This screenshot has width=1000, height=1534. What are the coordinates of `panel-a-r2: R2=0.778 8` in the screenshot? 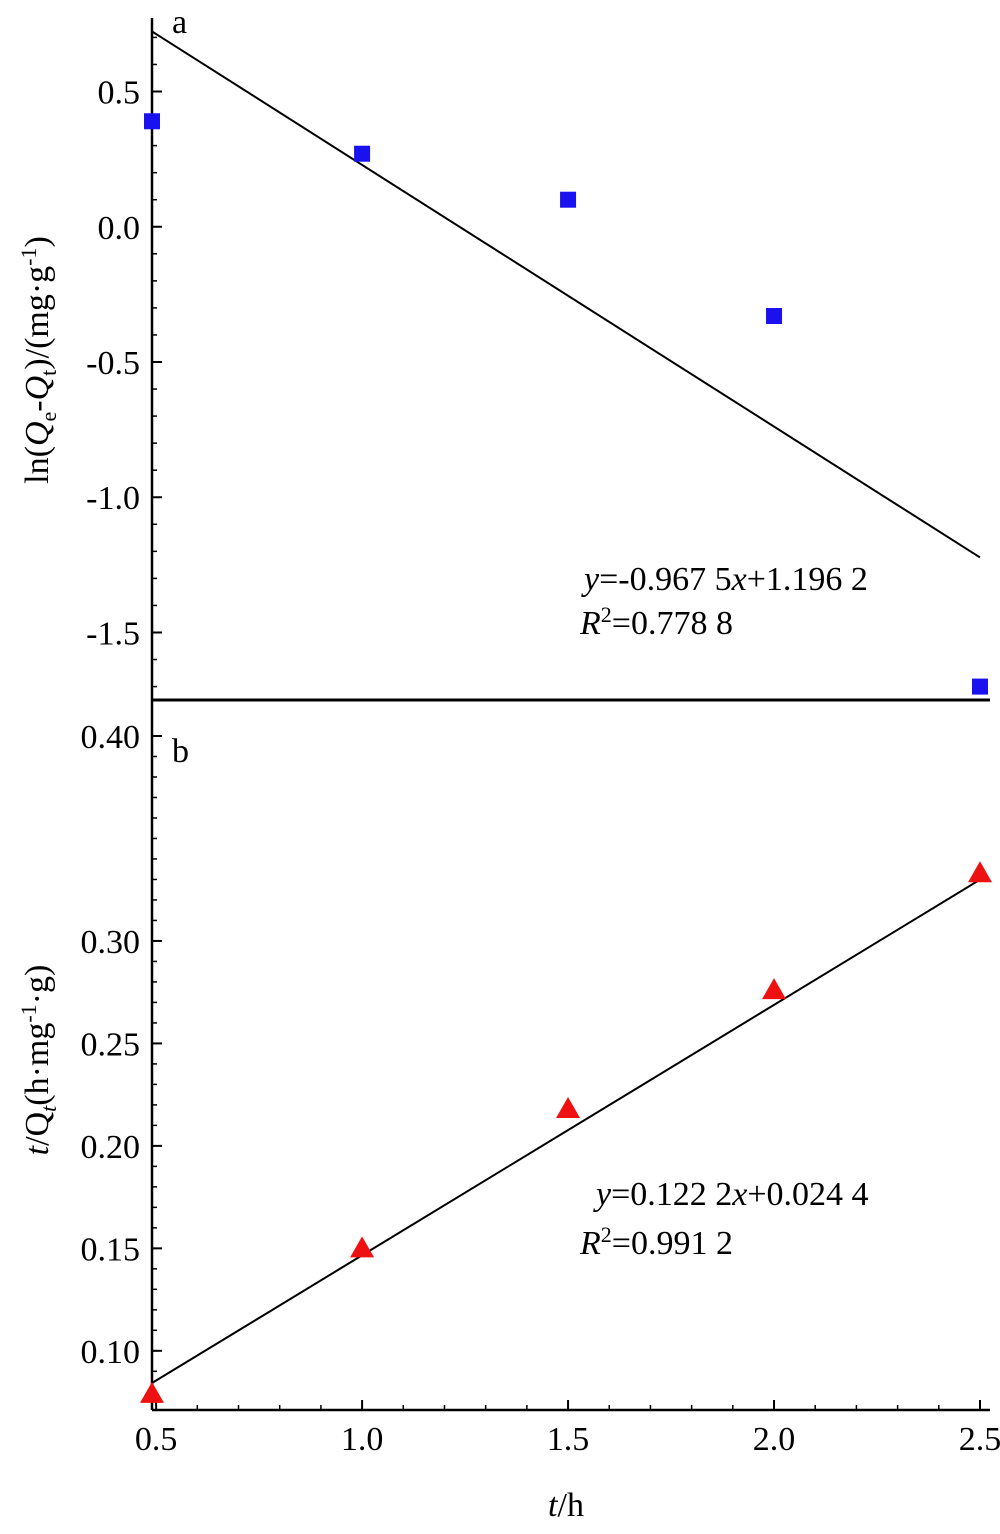 It's located at (656, 622).